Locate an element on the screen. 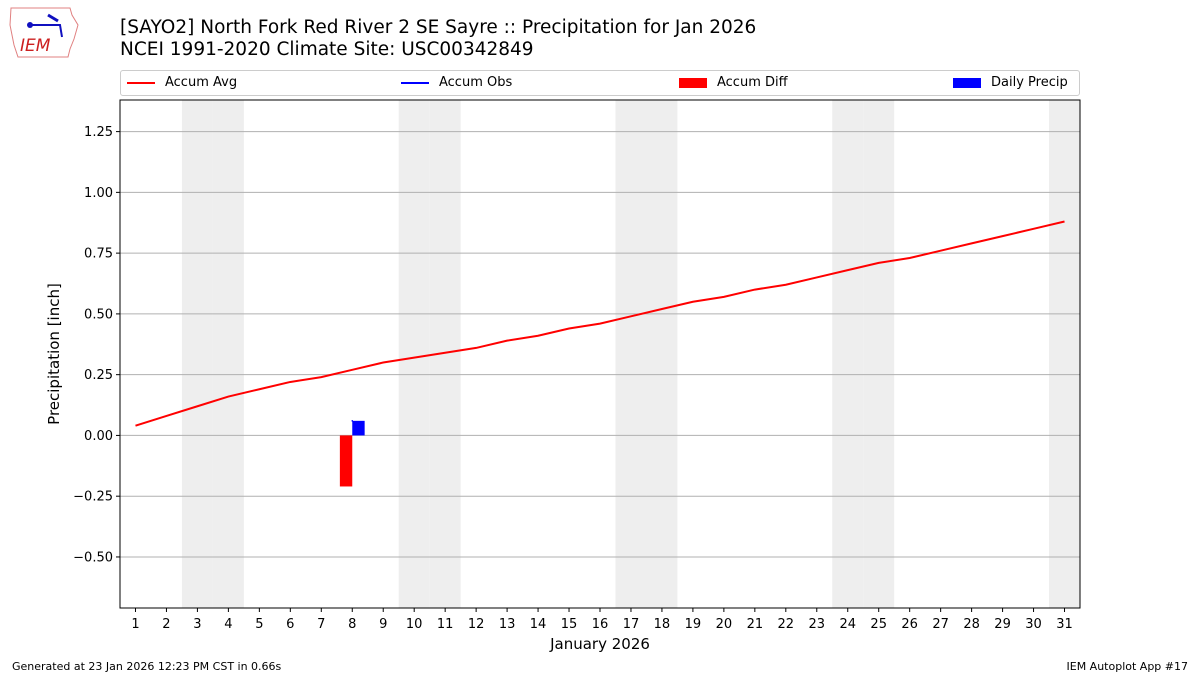 This screenshot has width=1200, height=675. x-tick-label: 29 is located at coordinates (1002, 624).